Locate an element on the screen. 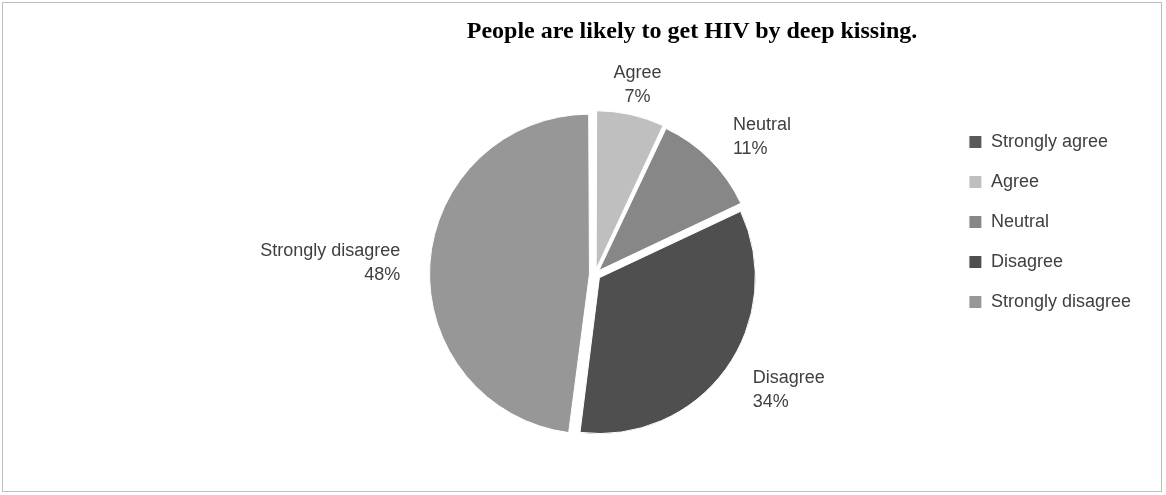  data-label: 34% is located at coordinates (770, 401).